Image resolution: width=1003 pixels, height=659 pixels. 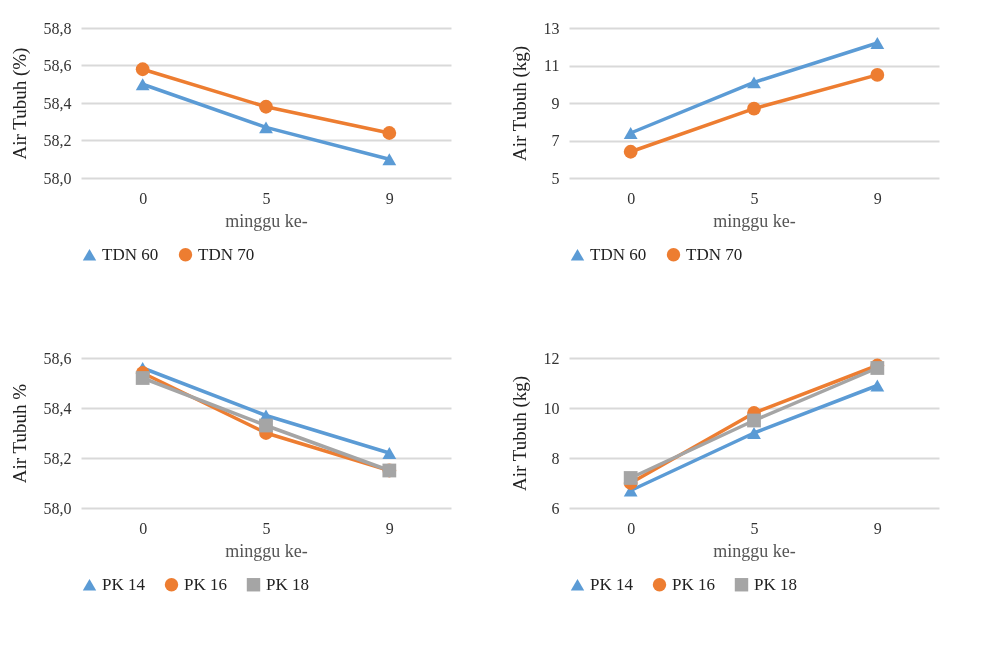 I want to click on y-tick-label: 9, so click(x=555, y=103).